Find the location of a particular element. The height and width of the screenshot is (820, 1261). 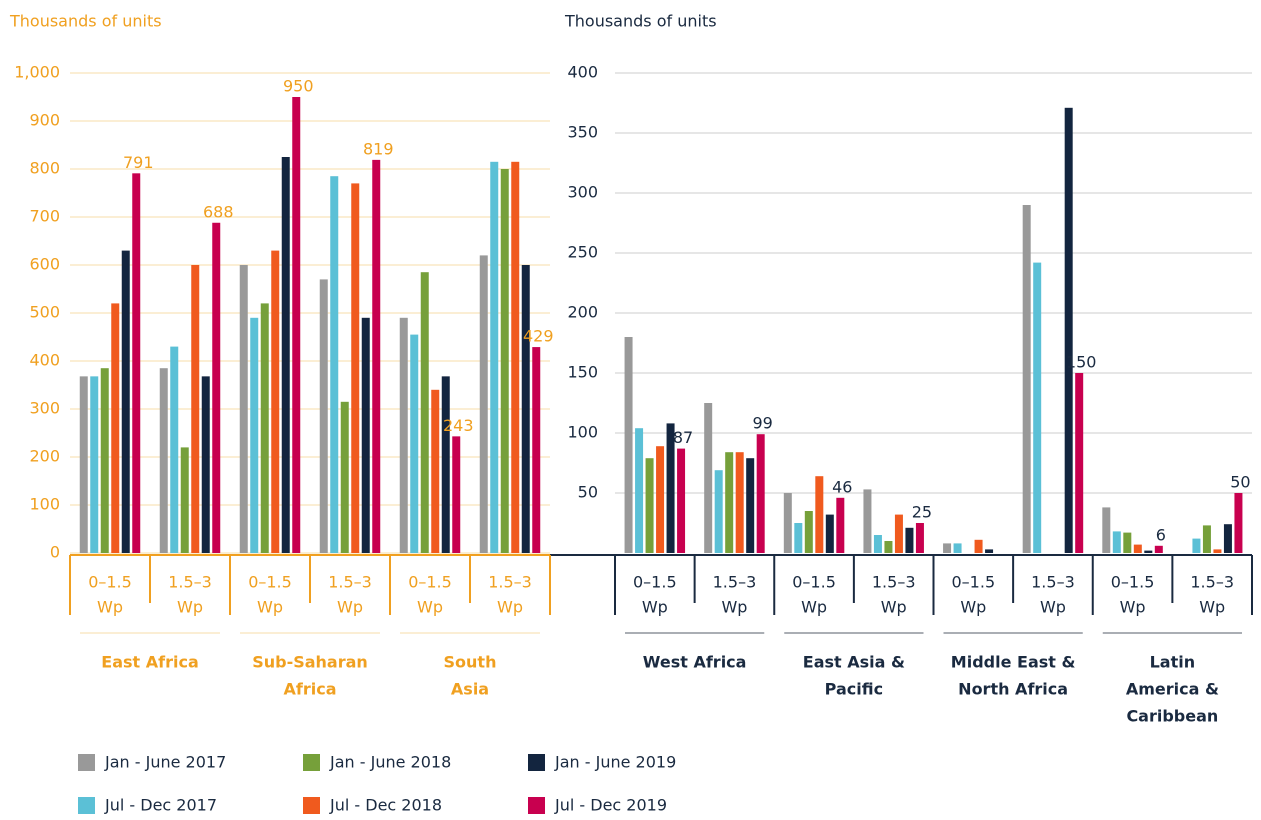

legend-label: Jan - June 2019 is located at coordinates (615, 762).